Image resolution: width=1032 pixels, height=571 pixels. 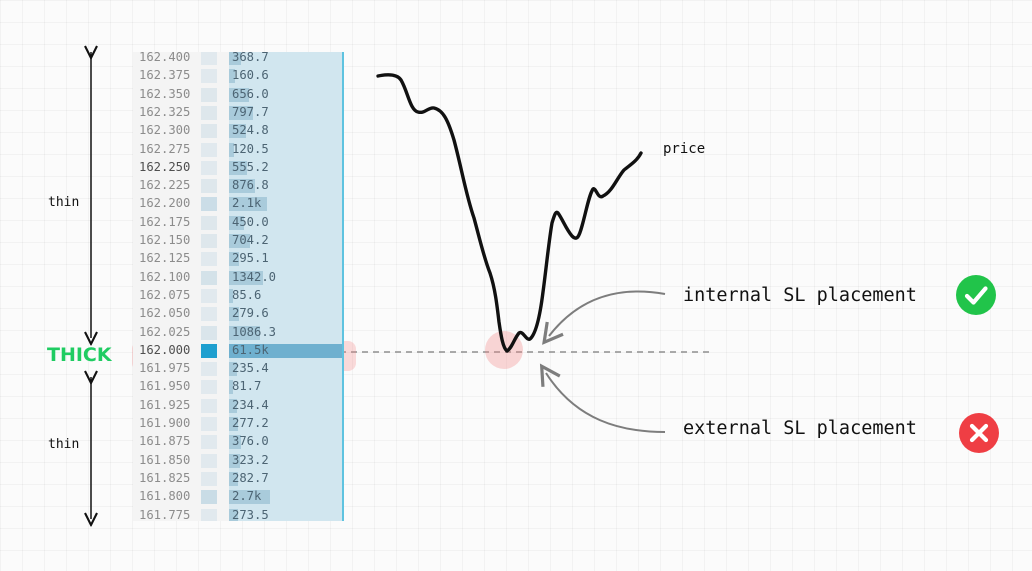 What do you see at coordinates (165, 459) in the screenshot?
I see `ladder-price: 161.850` at bounding box center [165, 459].